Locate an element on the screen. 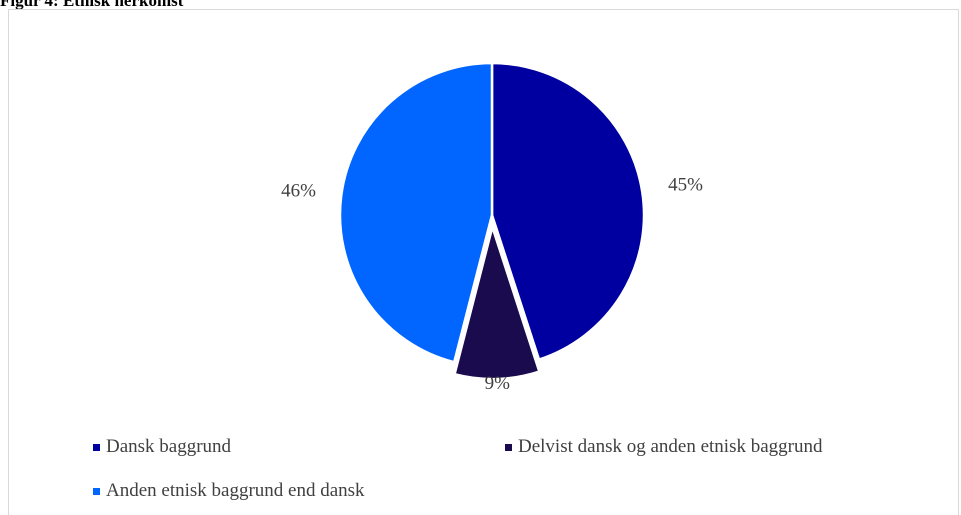 The image size is (961, 515). legend-item-delvist-dansk: Delvist dansk og anden etnisk baggrund is located at coordinates (663, 447).